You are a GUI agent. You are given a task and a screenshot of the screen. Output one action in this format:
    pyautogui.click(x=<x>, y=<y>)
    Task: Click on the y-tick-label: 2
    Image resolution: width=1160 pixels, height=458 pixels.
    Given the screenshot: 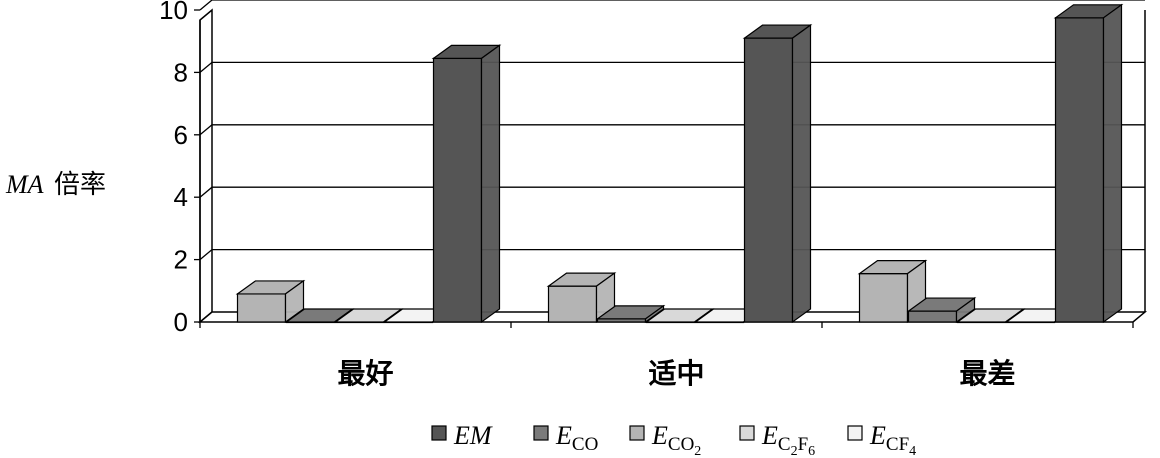 What is the action you would take?
    pyautogui.click(x=181, y=260)
    